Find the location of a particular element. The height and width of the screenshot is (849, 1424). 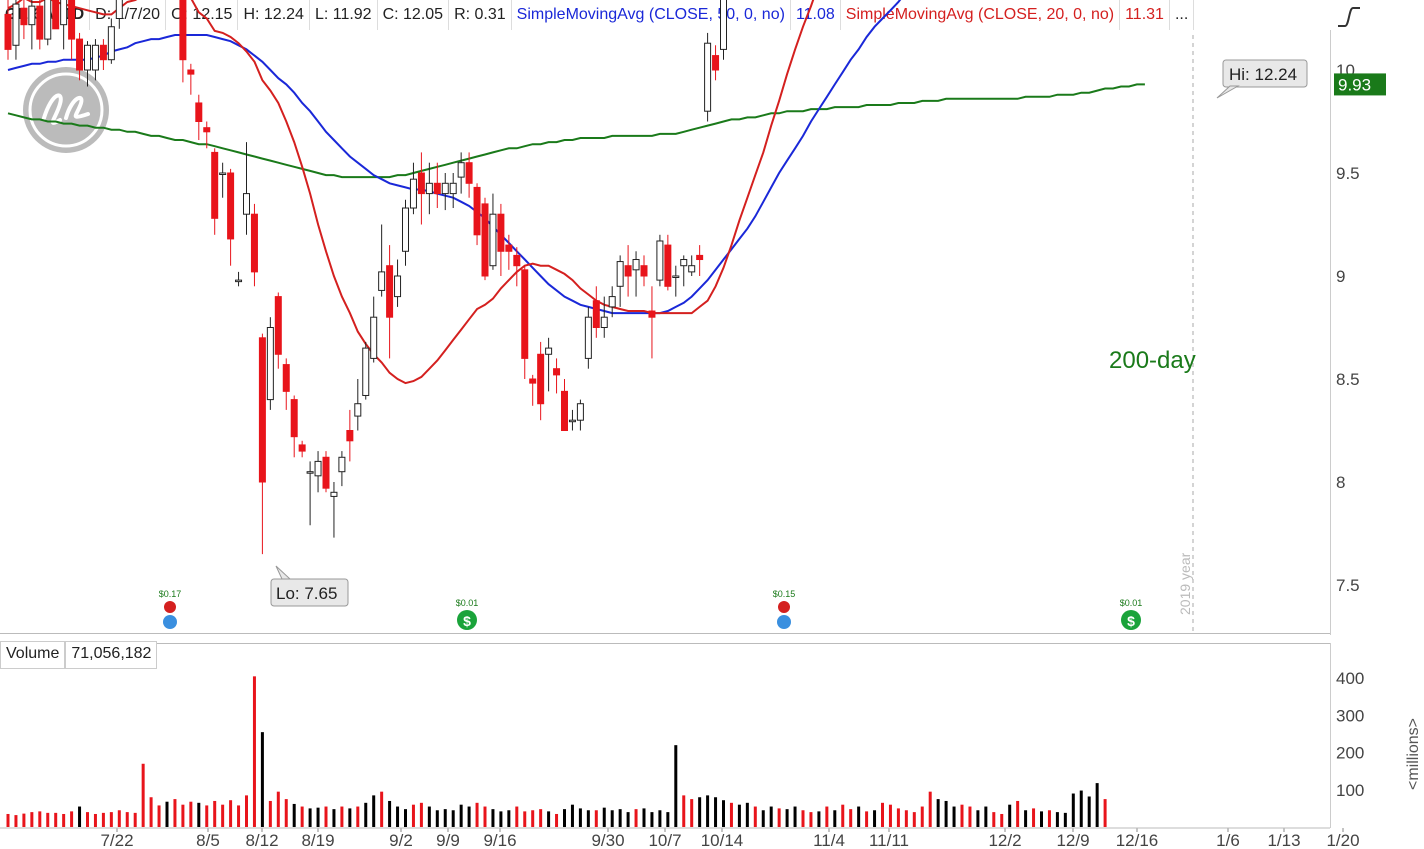

hi-label: Hi: 12.24 is located at coordinates (1263, 74).